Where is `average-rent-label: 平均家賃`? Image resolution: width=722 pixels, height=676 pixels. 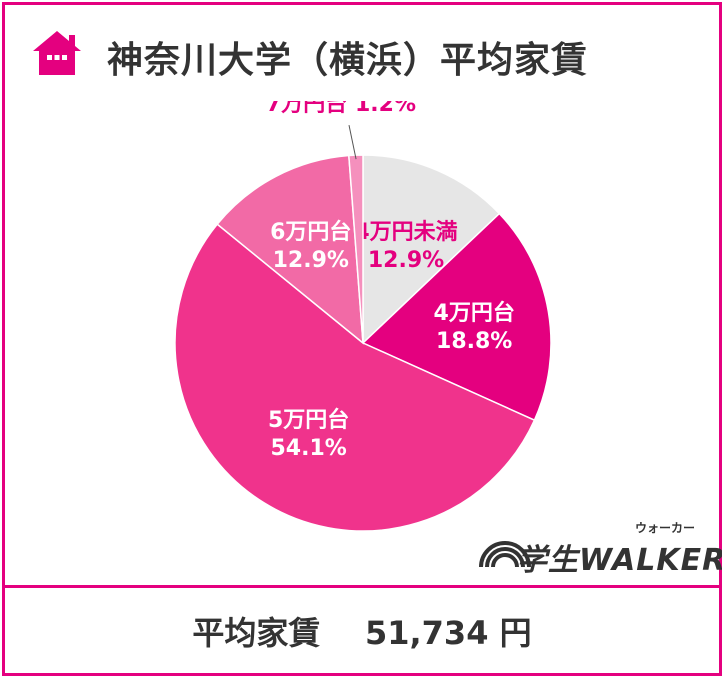
average-rent-label: 平均家賃 is located at coordinates (256, 632).